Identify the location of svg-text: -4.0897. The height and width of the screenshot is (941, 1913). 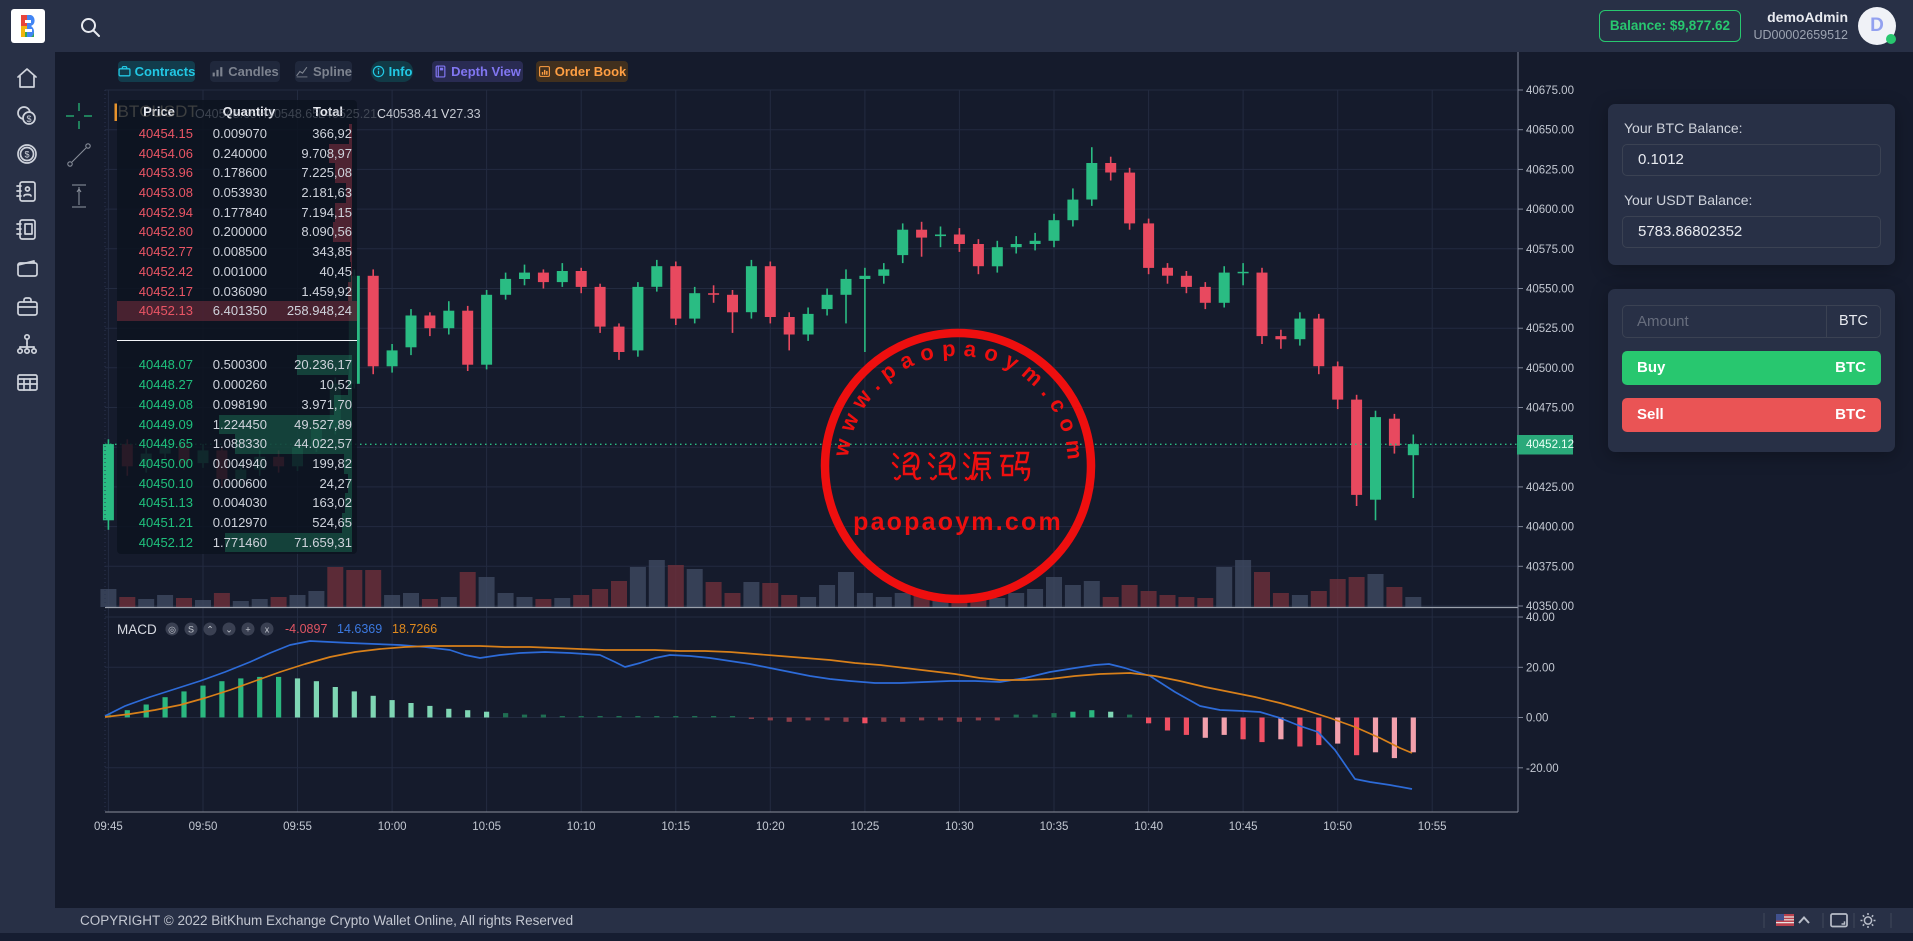
(306, 629).